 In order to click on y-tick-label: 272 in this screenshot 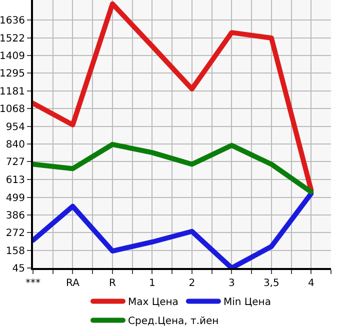, I will do `click(15, 234)`.